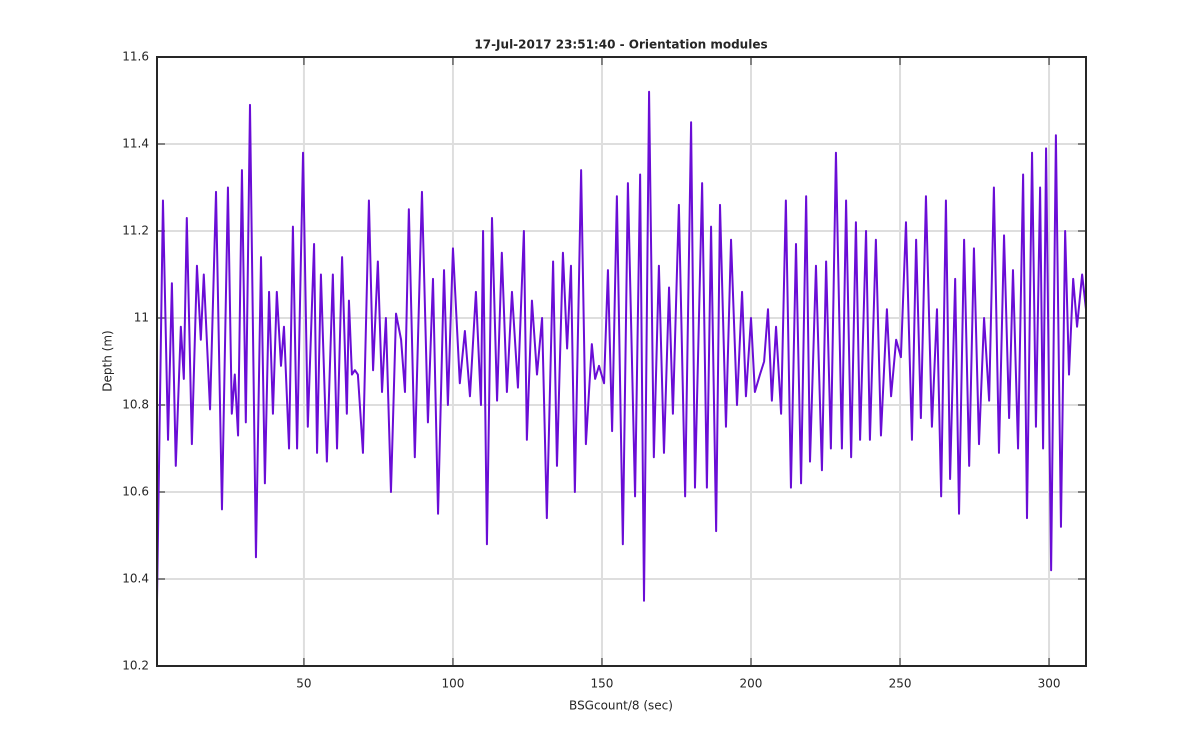  What do you see at coordinates (900, 684) in the screenshot?
I see `x-tick-label: 250` at bounding box center [900, 684].